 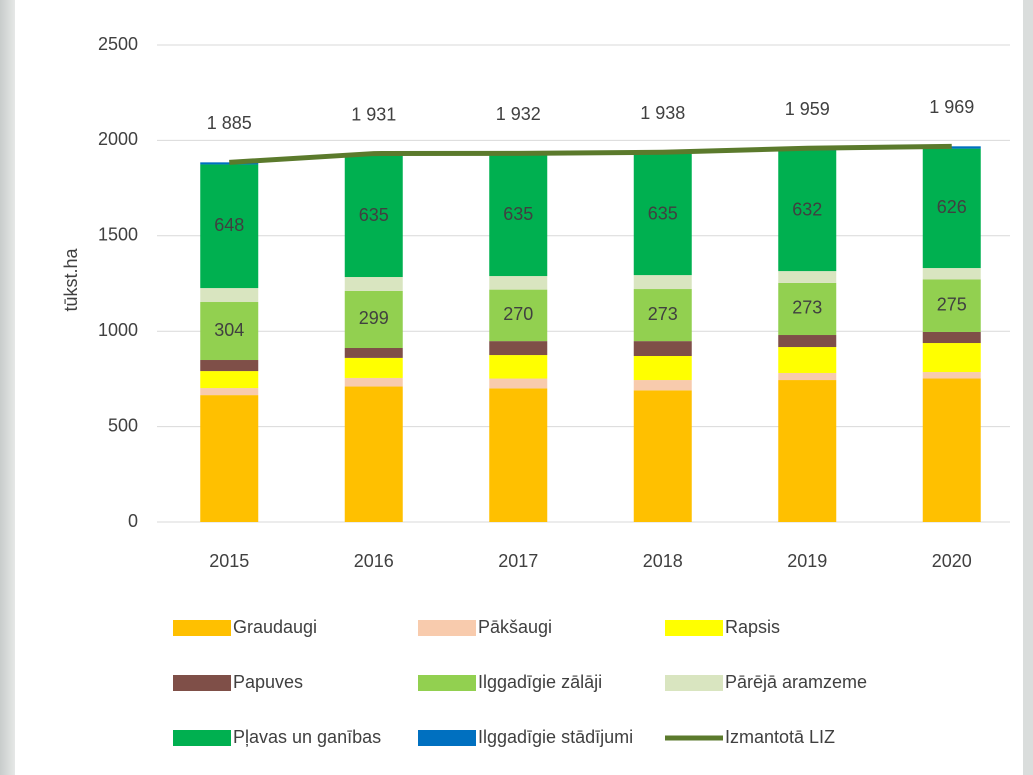 I want to click on legend-label: Graudaugi, so click(x=275, y=627).